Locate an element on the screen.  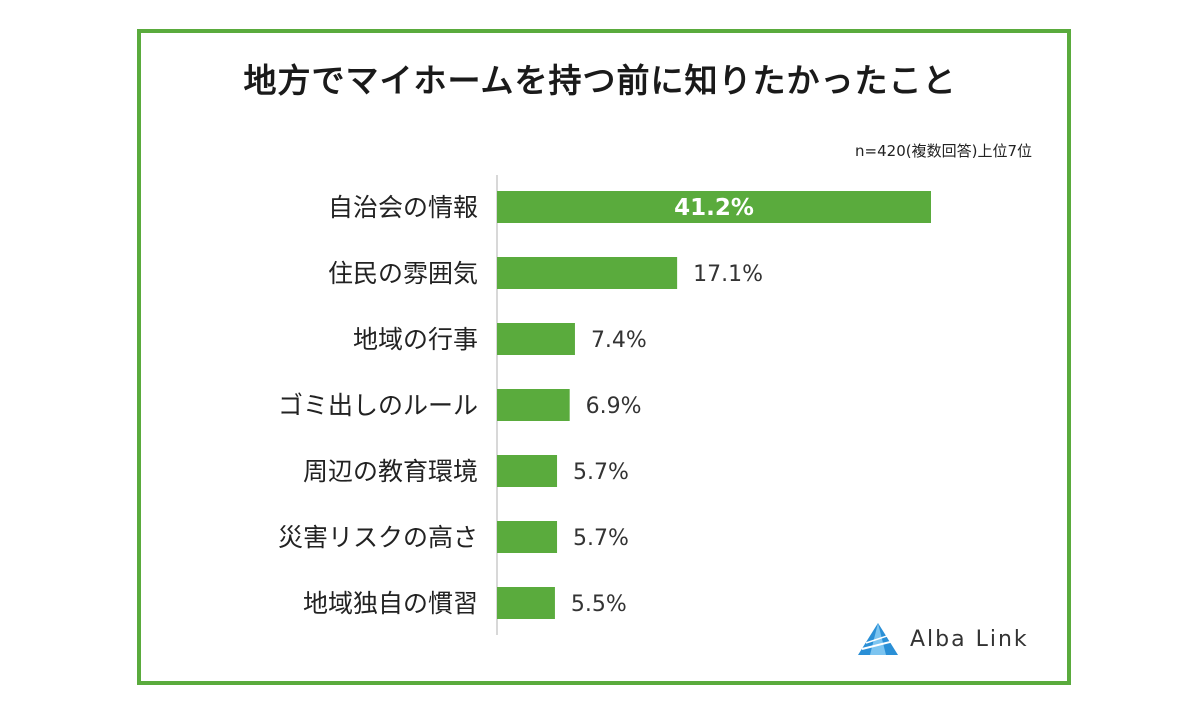
value-label-1: 41.2% is located at coordinates (714, 208).